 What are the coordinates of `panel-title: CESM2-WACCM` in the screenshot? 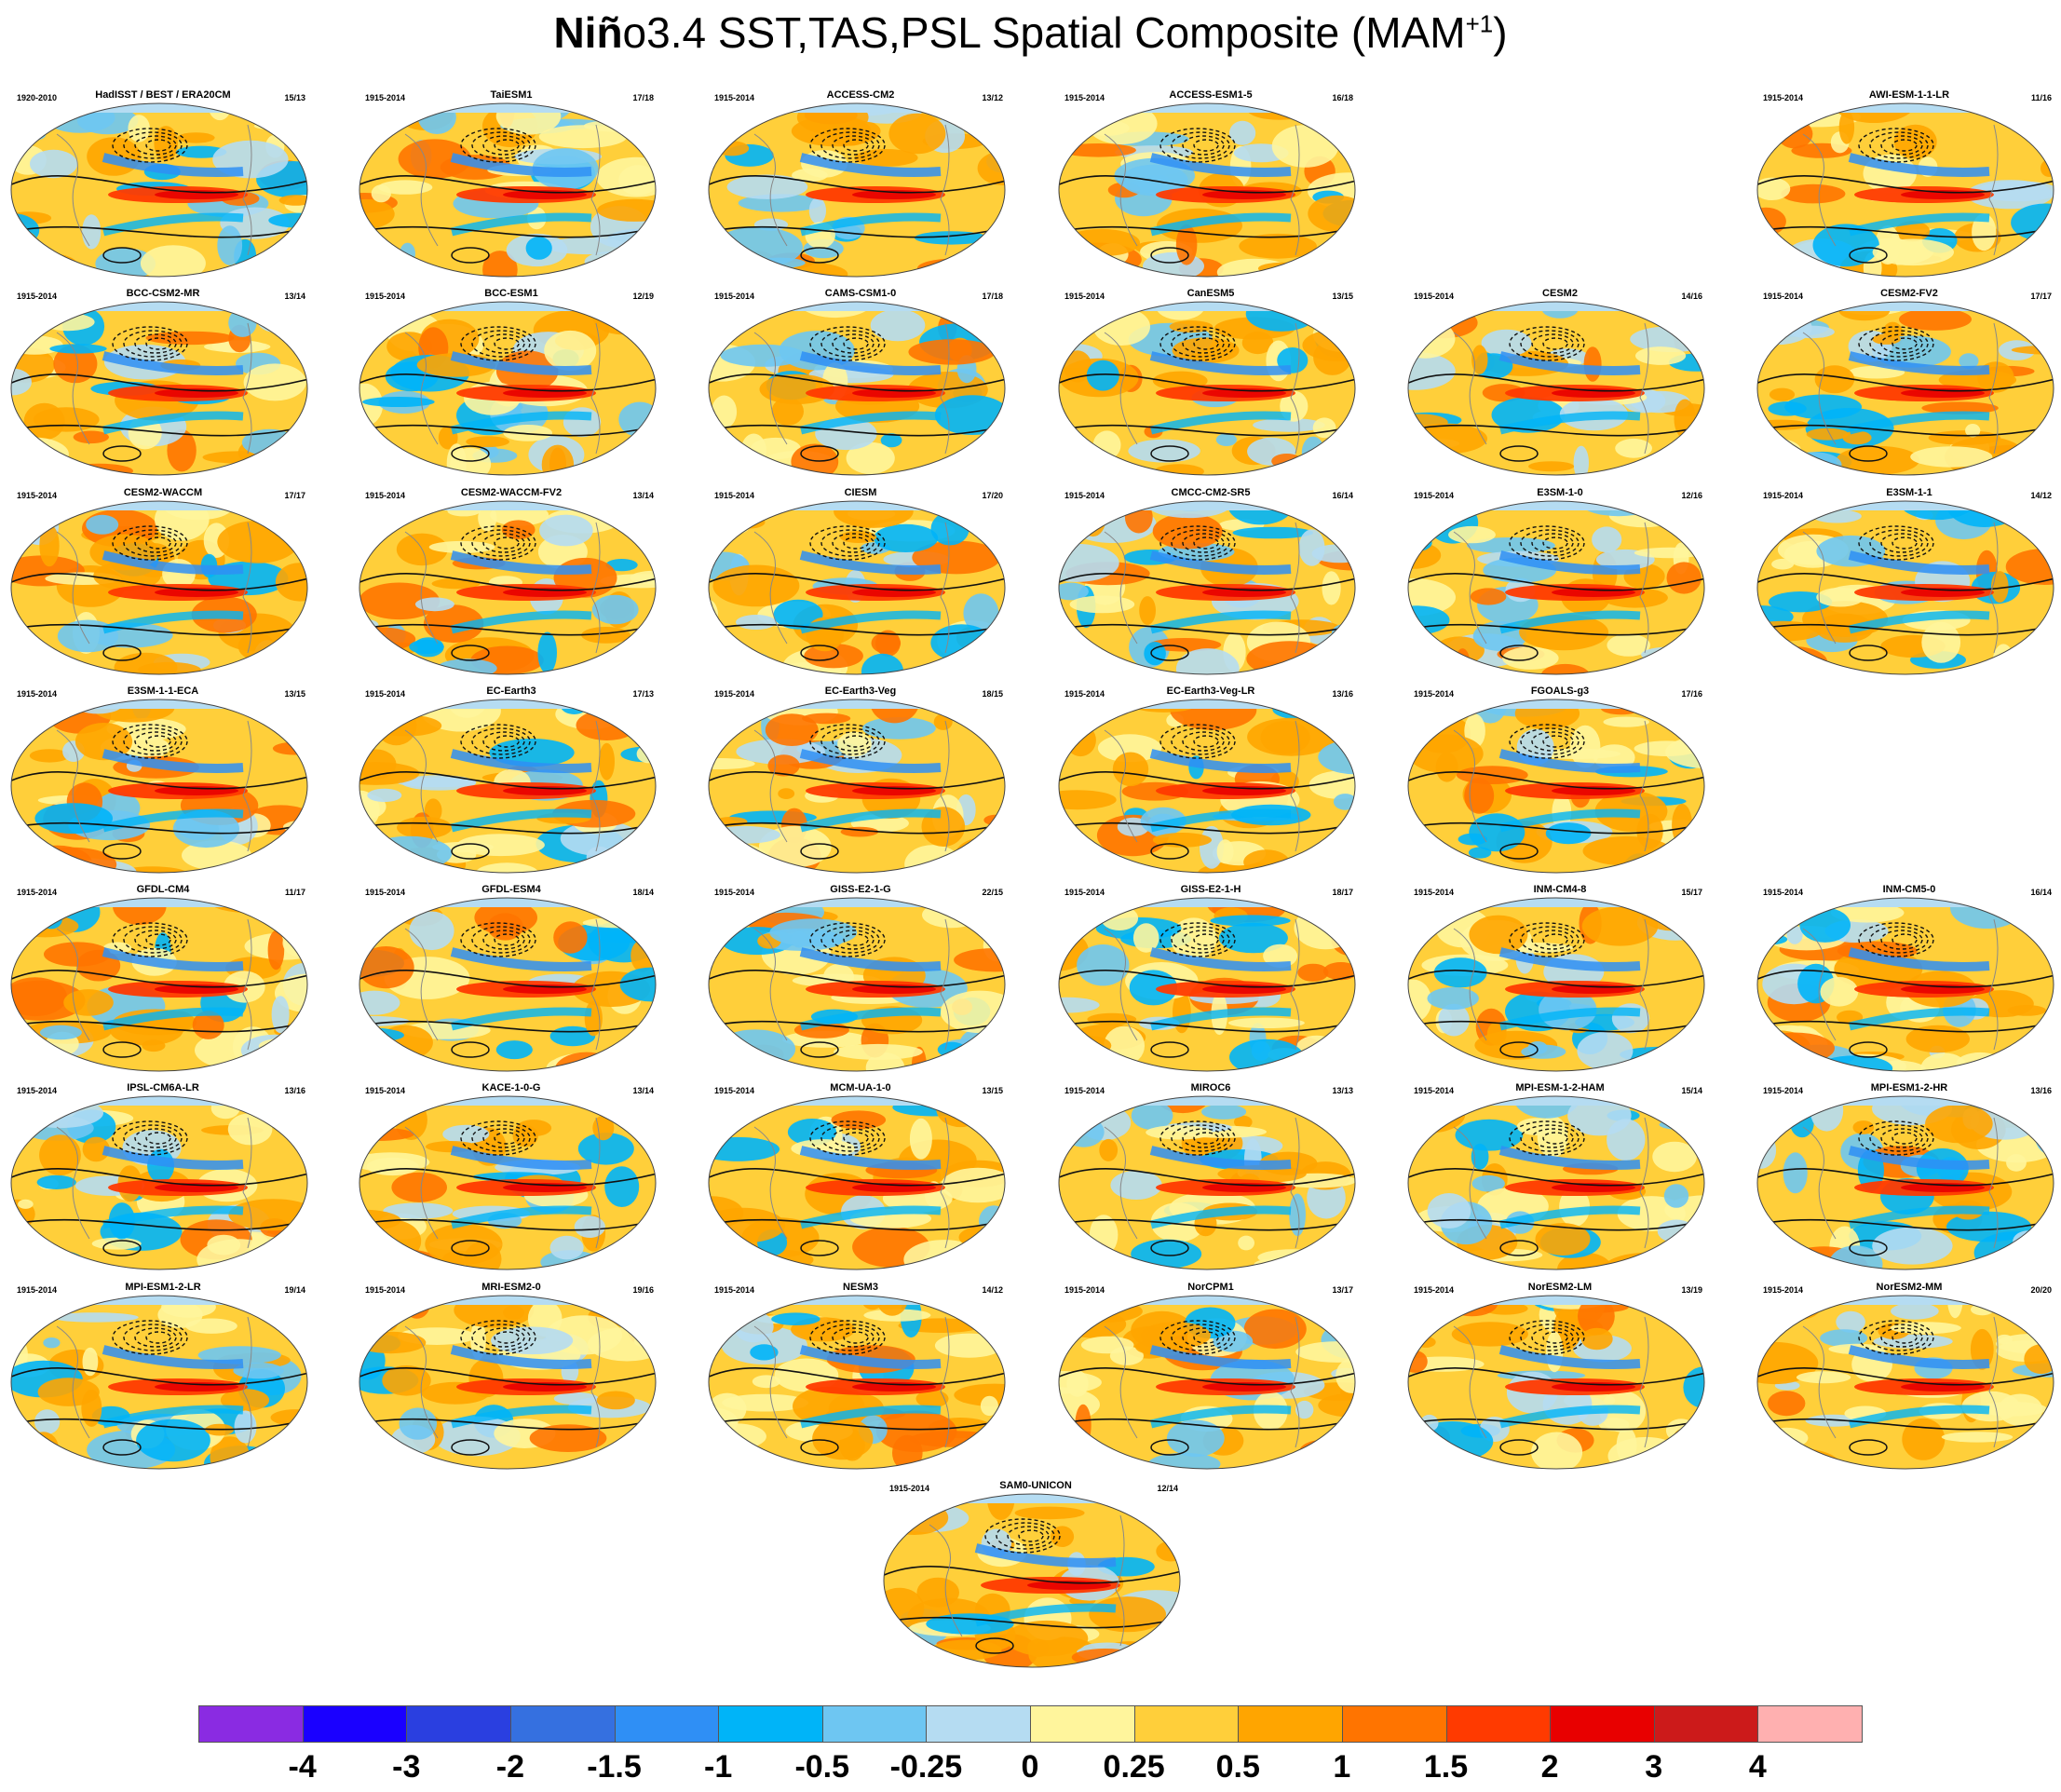 It's located at (163, 492).